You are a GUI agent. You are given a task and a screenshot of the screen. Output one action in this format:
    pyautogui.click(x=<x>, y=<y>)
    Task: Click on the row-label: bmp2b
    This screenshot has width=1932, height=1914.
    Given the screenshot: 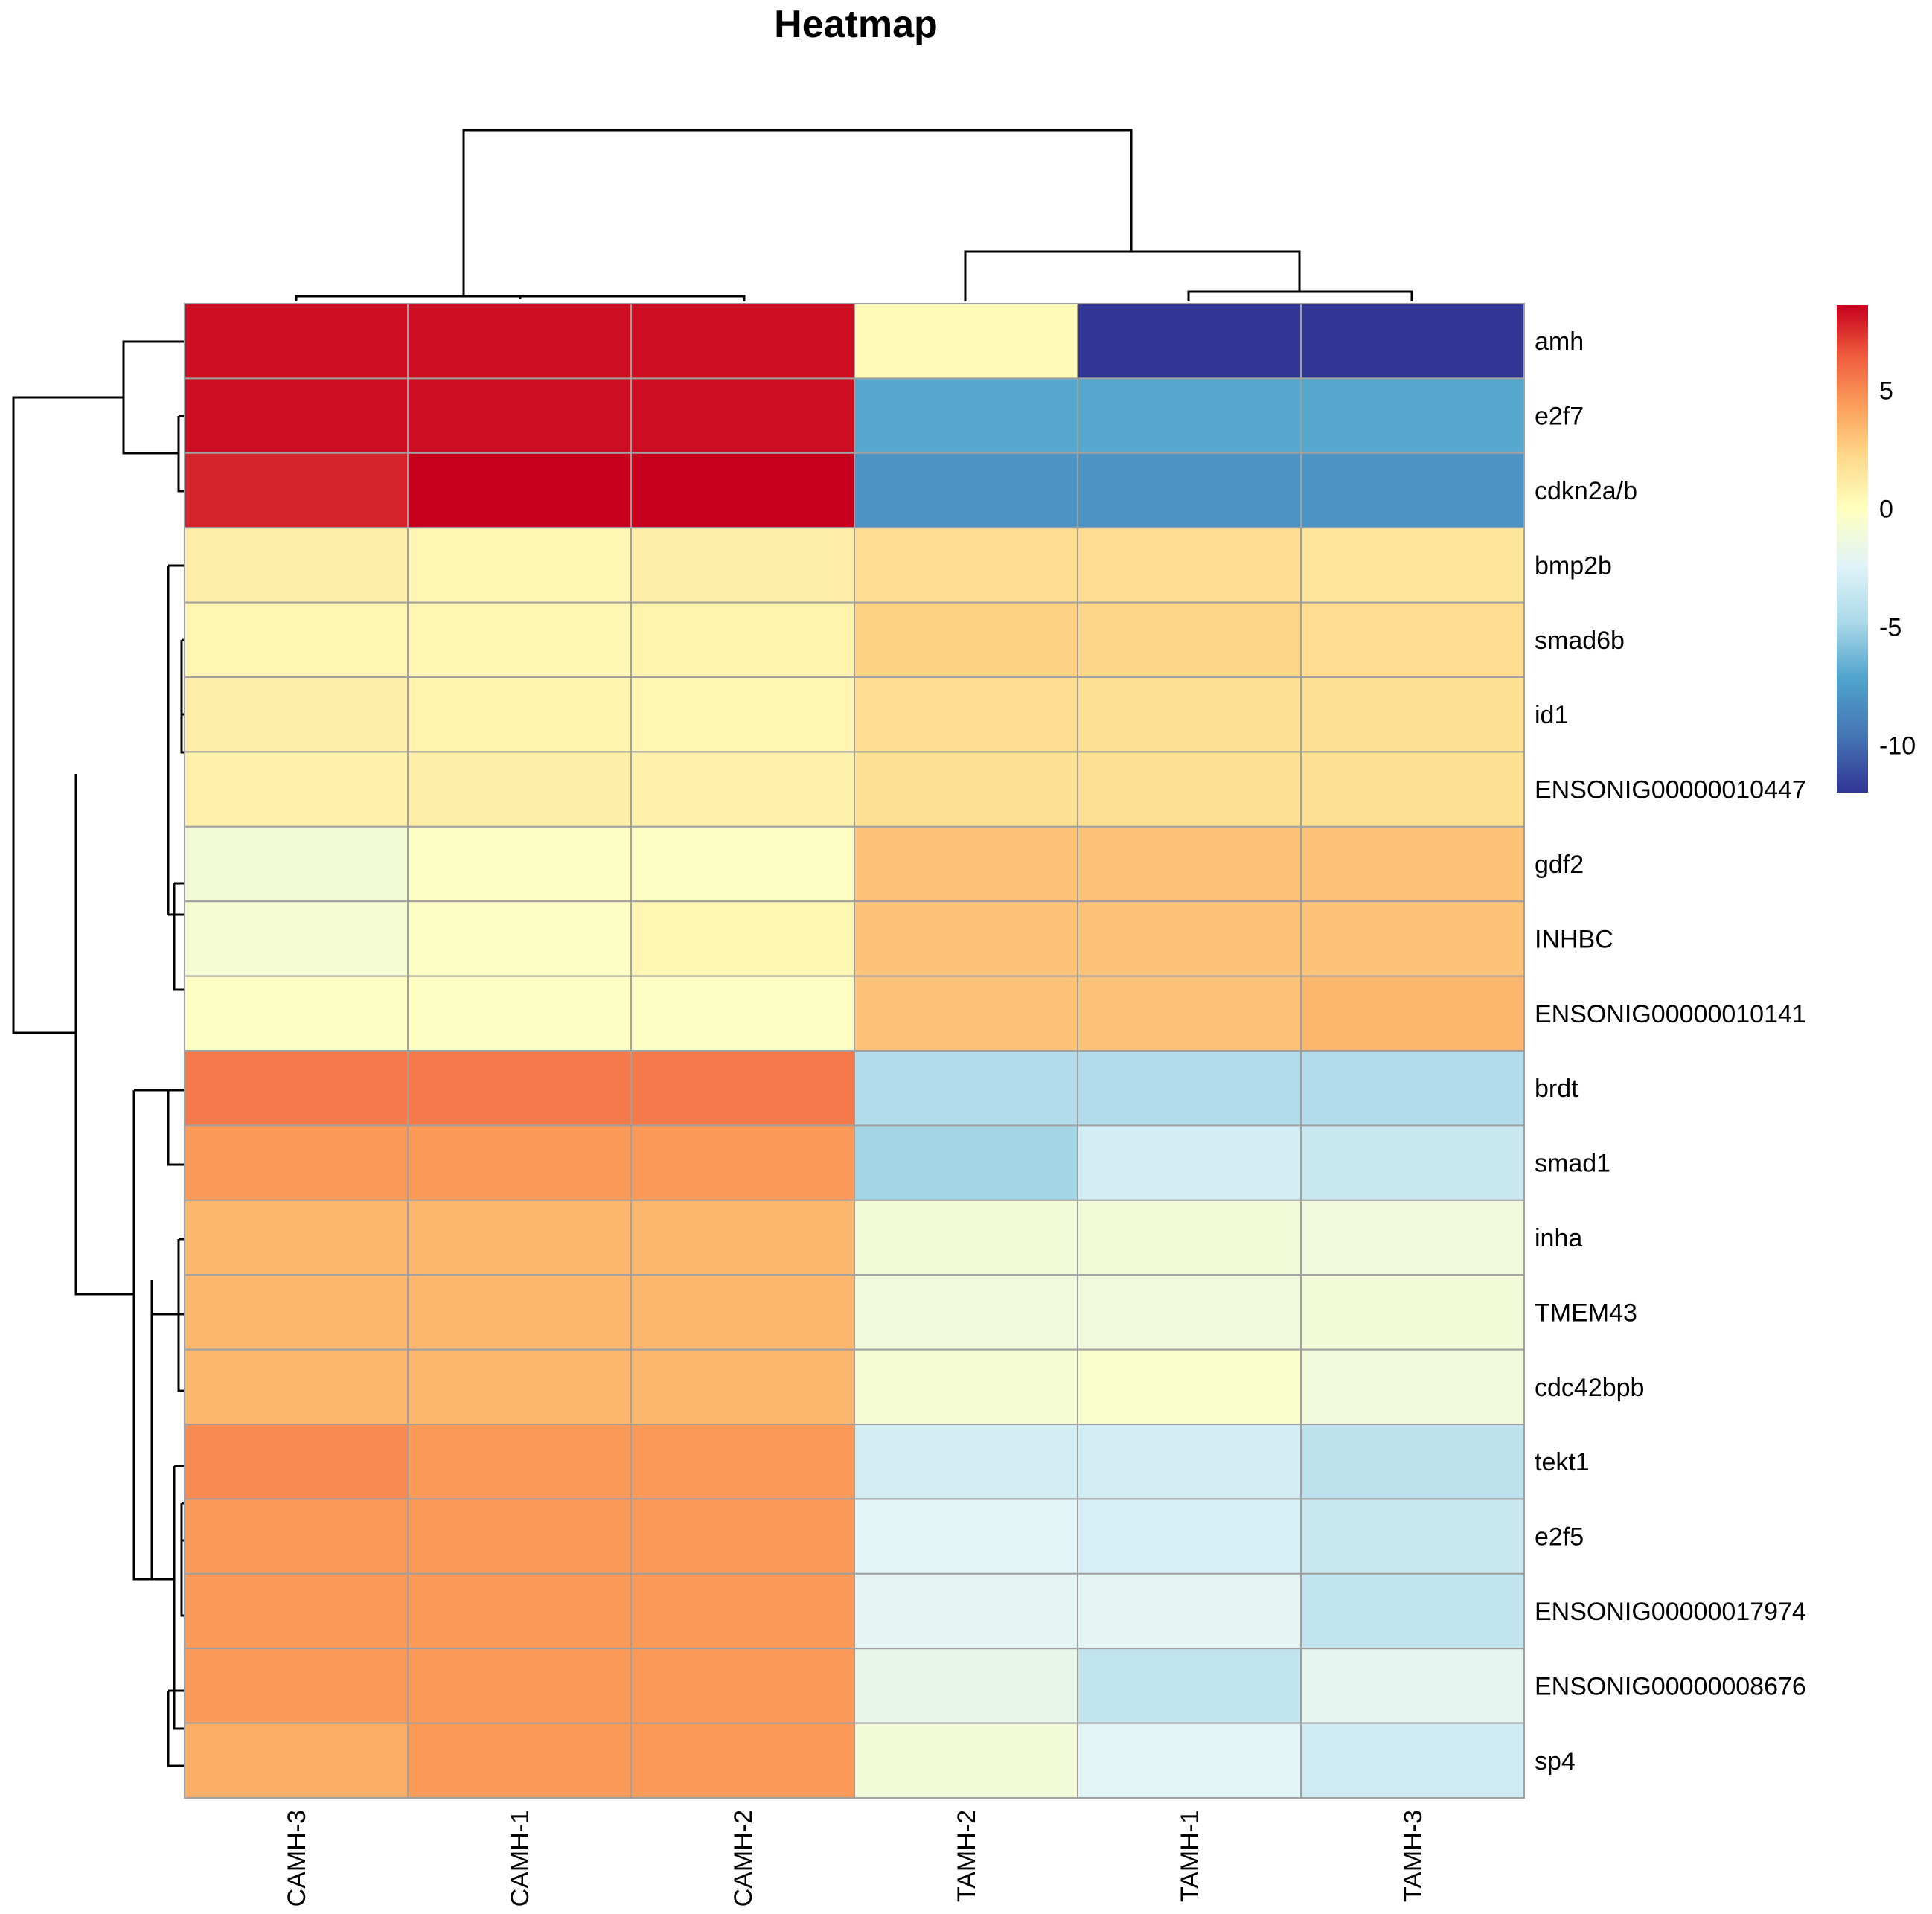 What is the action you would take?
    pyautogui.click(x=1573, y=565)
    